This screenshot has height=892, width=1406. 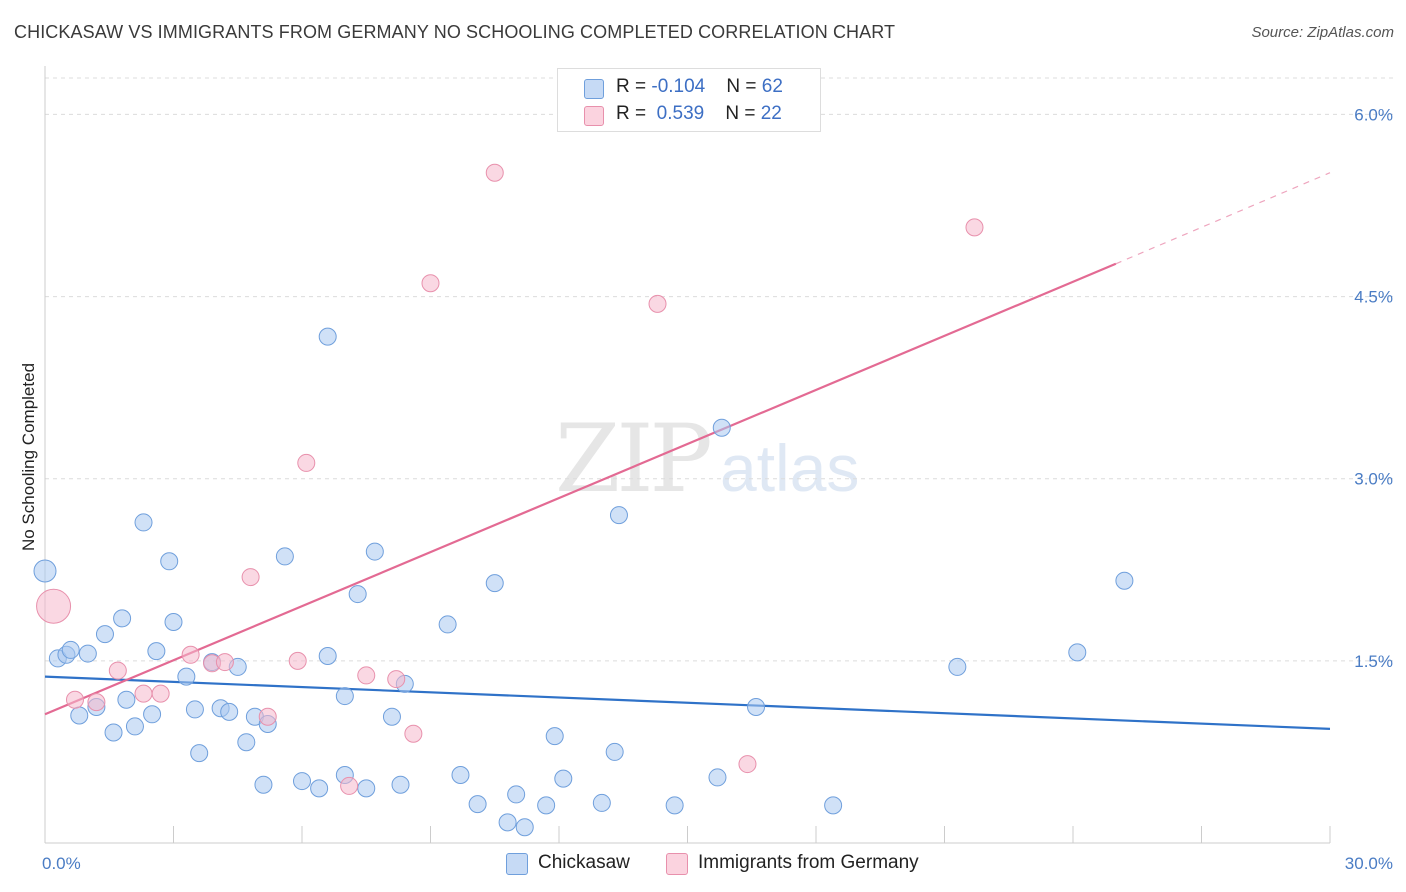 I want to click on legend-r-label: R =, so click(x=634, y=86).